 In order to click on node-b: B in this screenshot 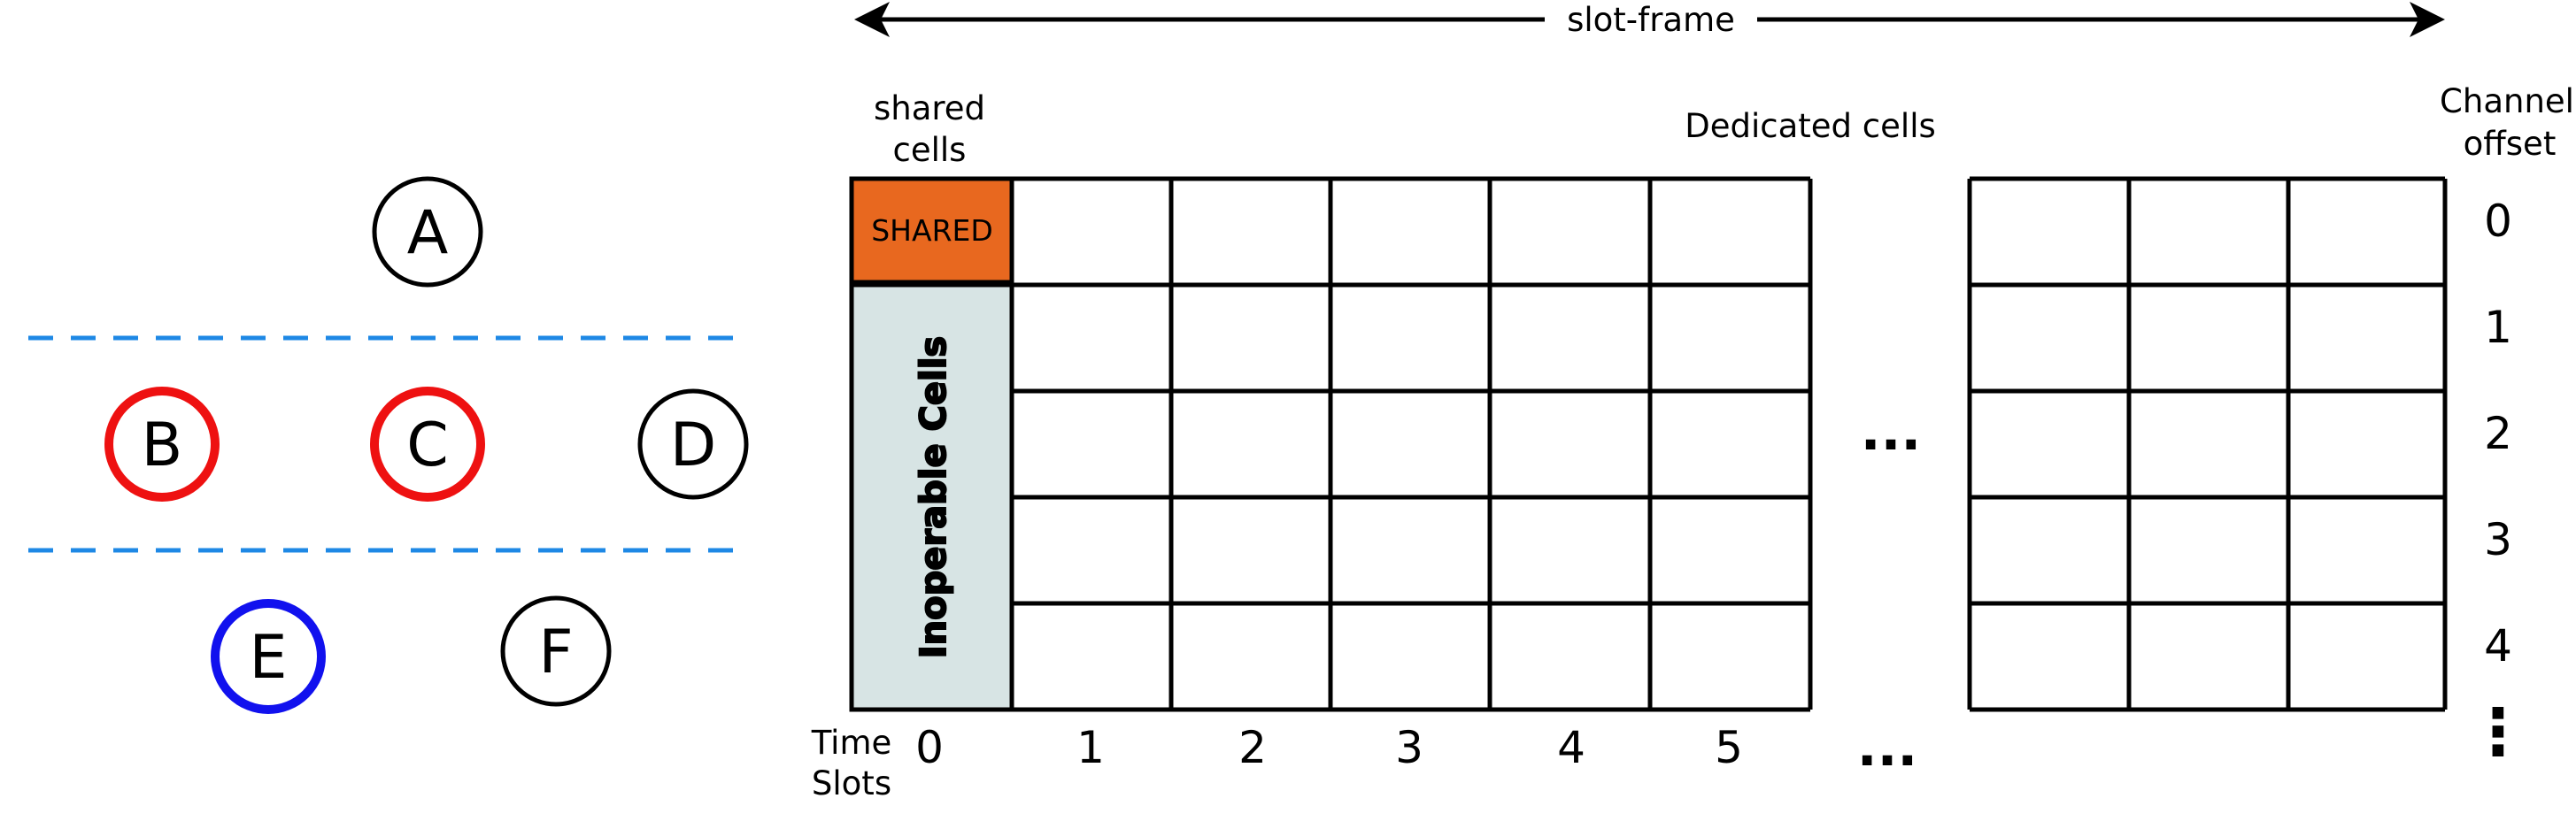, I will do `click(162, 444)`.